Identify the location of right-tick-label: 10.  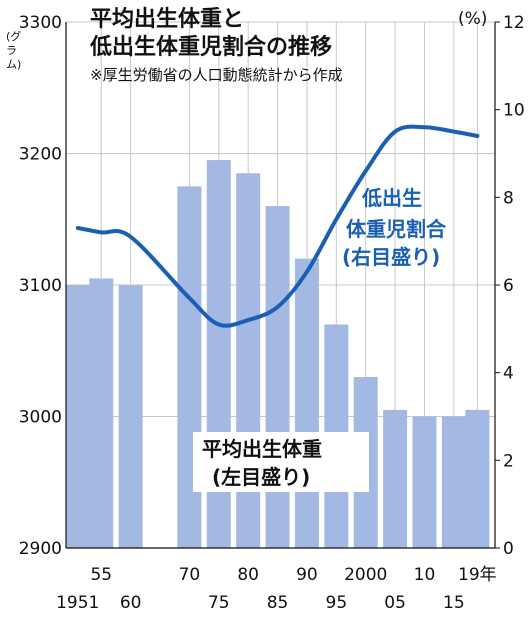
(514, 111).